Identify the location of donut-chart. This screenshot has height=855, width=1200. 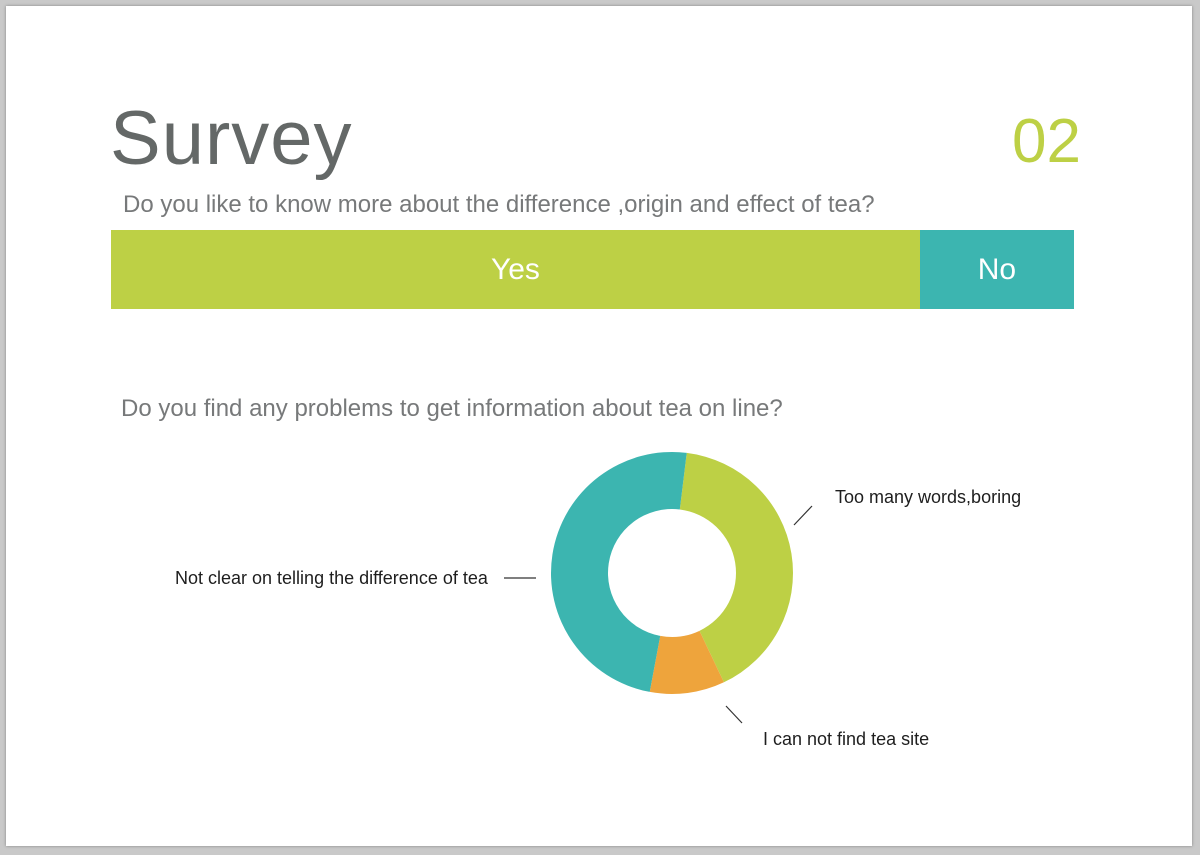
(658, 588).